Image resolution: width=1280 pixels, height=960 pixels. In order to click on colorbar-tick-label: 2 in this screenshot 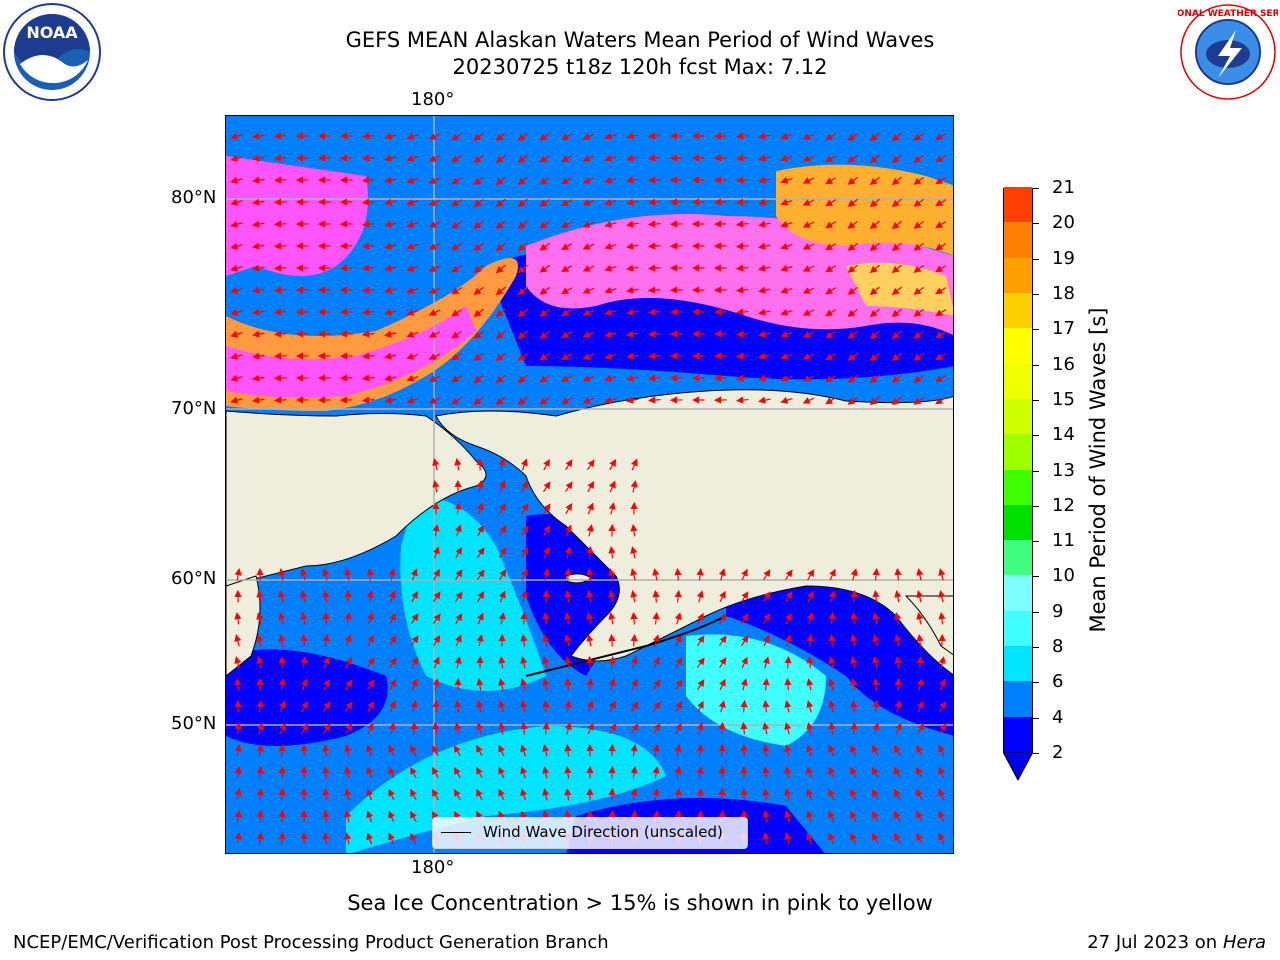, I will do `click(1058, 752)`.